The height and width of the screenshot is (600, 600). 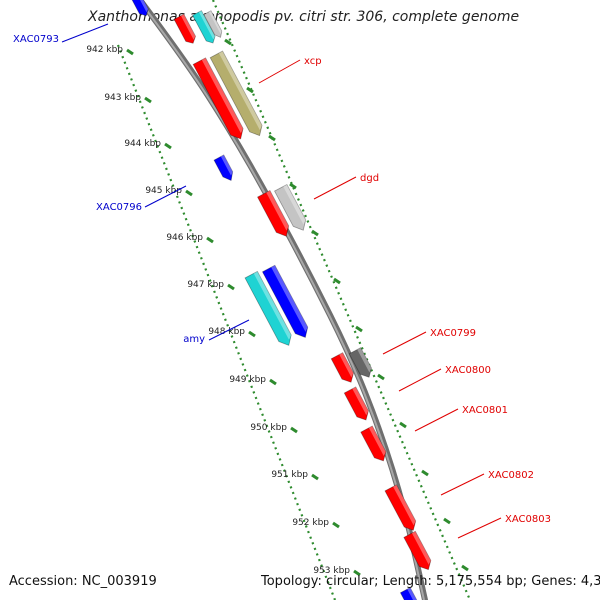 I want to click on gene-label-XAC0799: XAC0799, so click(x=453, y=333).